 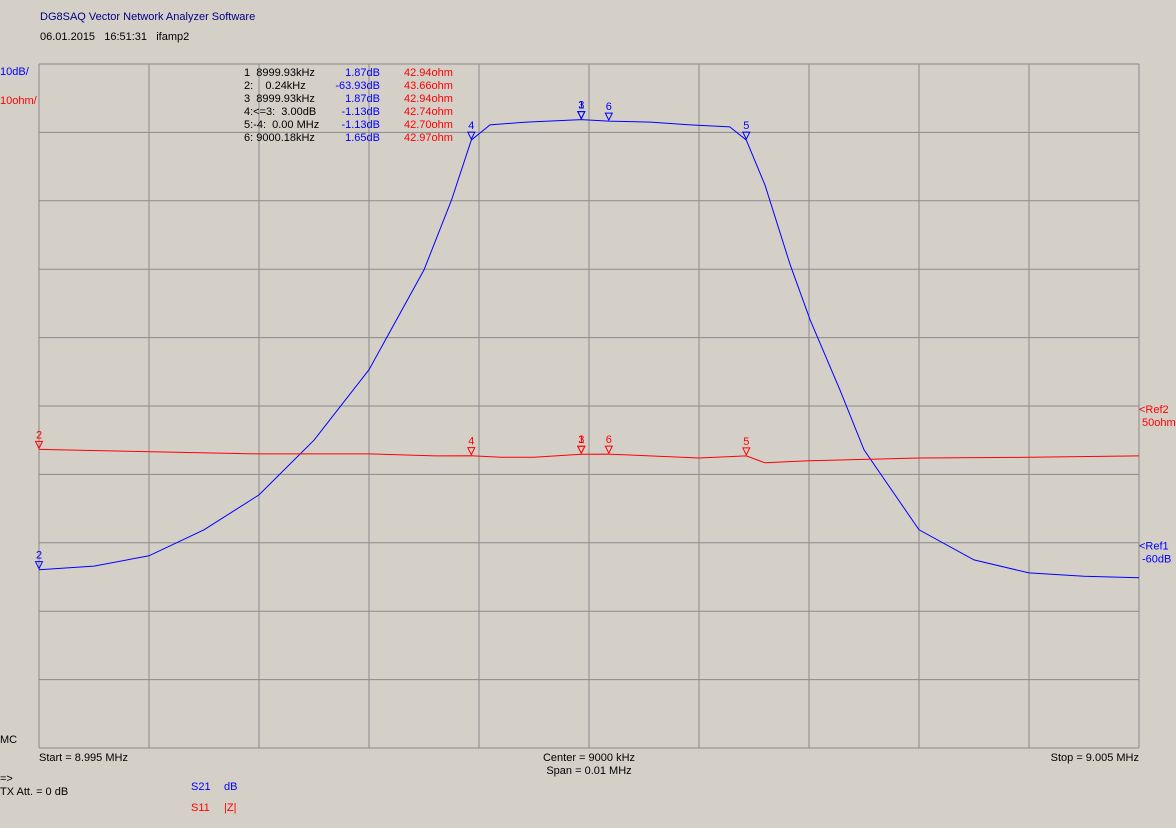 What do you see at coordinates (428, 138) in the screenshot?
I see `marker-row-z: 42.97ohm` at bounding box center [428, 138].